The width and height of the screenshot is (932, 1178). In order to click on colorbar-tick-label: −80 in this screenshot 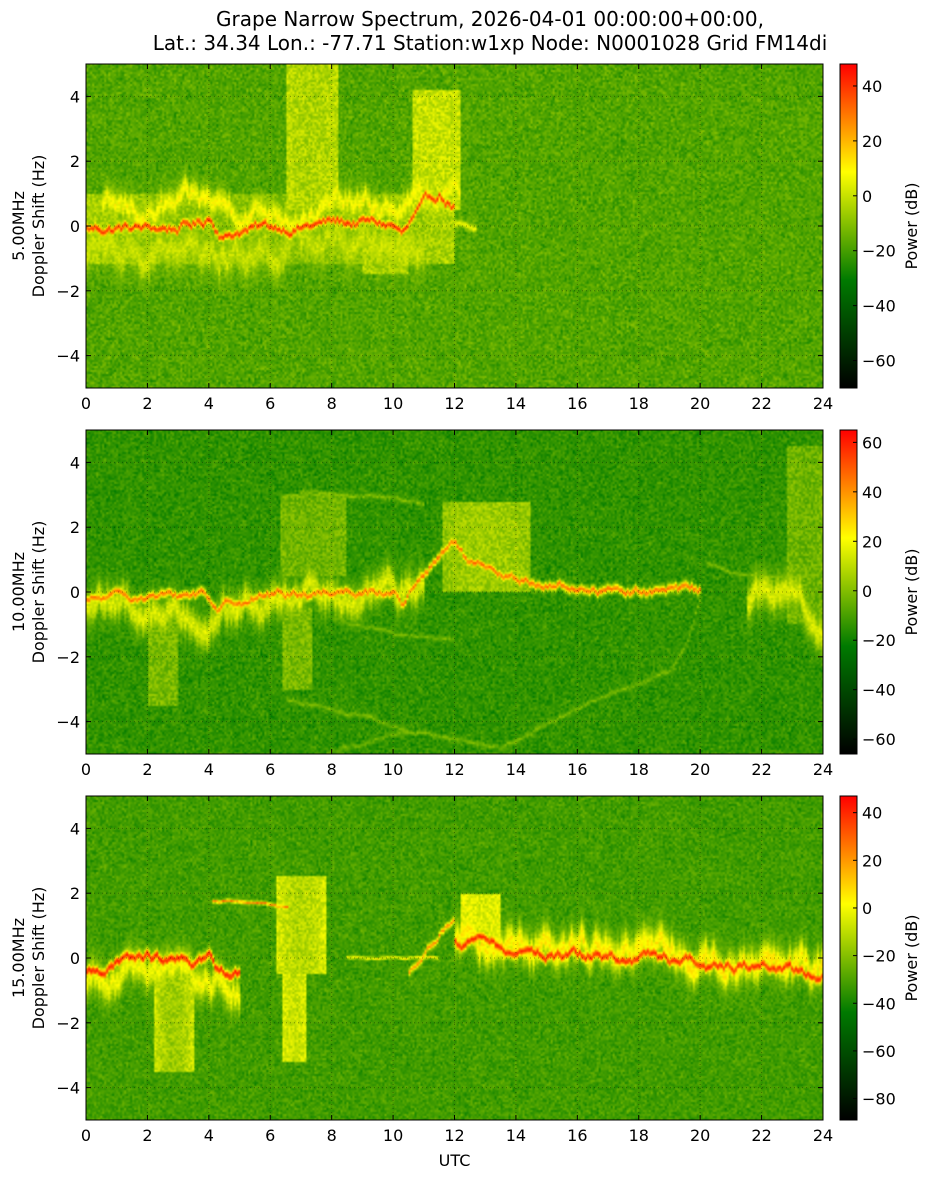, I will do `click(879, 1099)`.